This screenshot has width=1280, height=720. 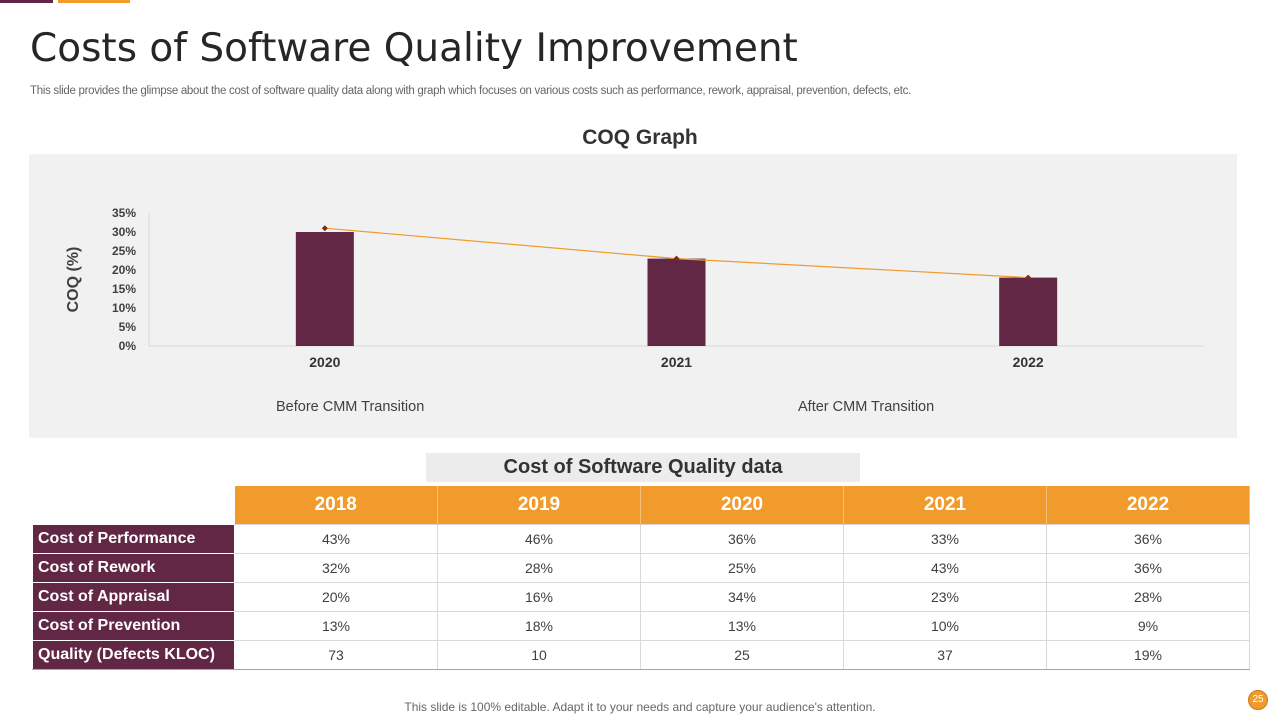 I want to click on y-tick-label: 35%, so click(x=124, y=213).